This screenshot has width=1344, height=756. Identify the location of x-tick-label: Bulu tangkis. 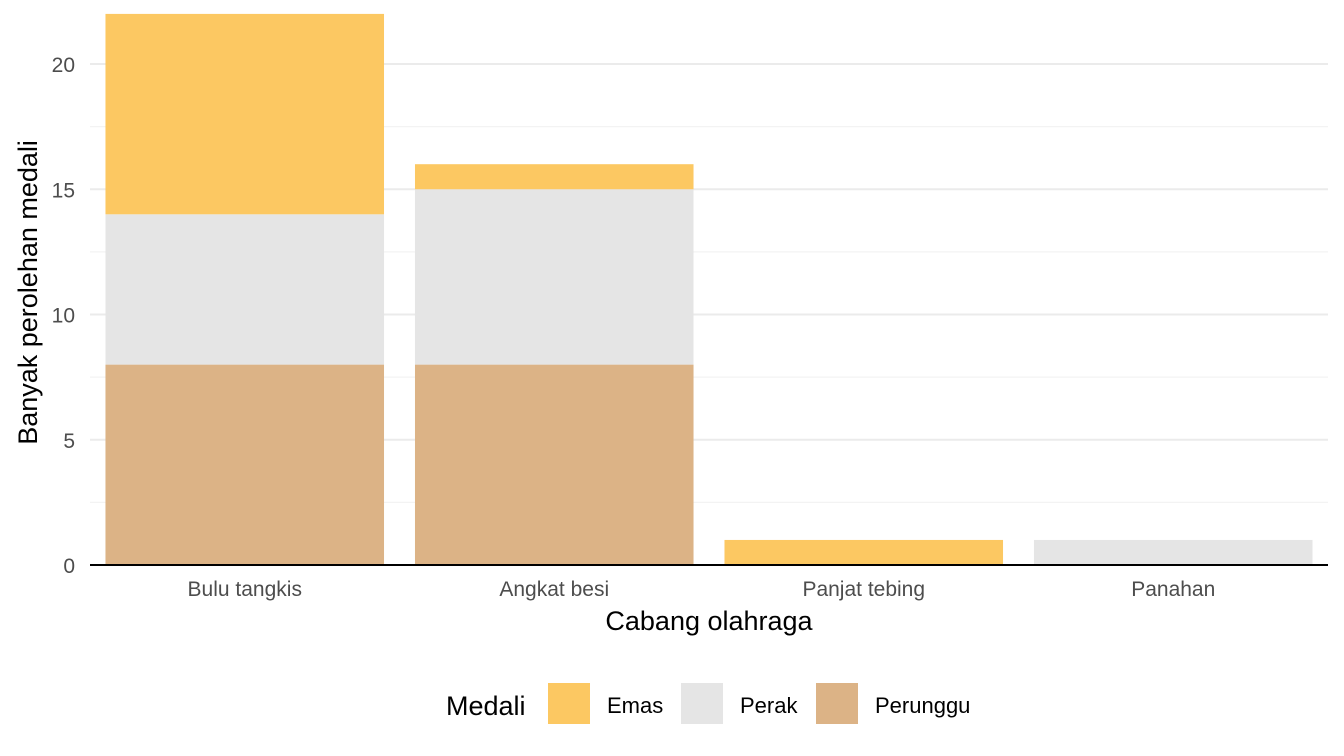
(245, 589).